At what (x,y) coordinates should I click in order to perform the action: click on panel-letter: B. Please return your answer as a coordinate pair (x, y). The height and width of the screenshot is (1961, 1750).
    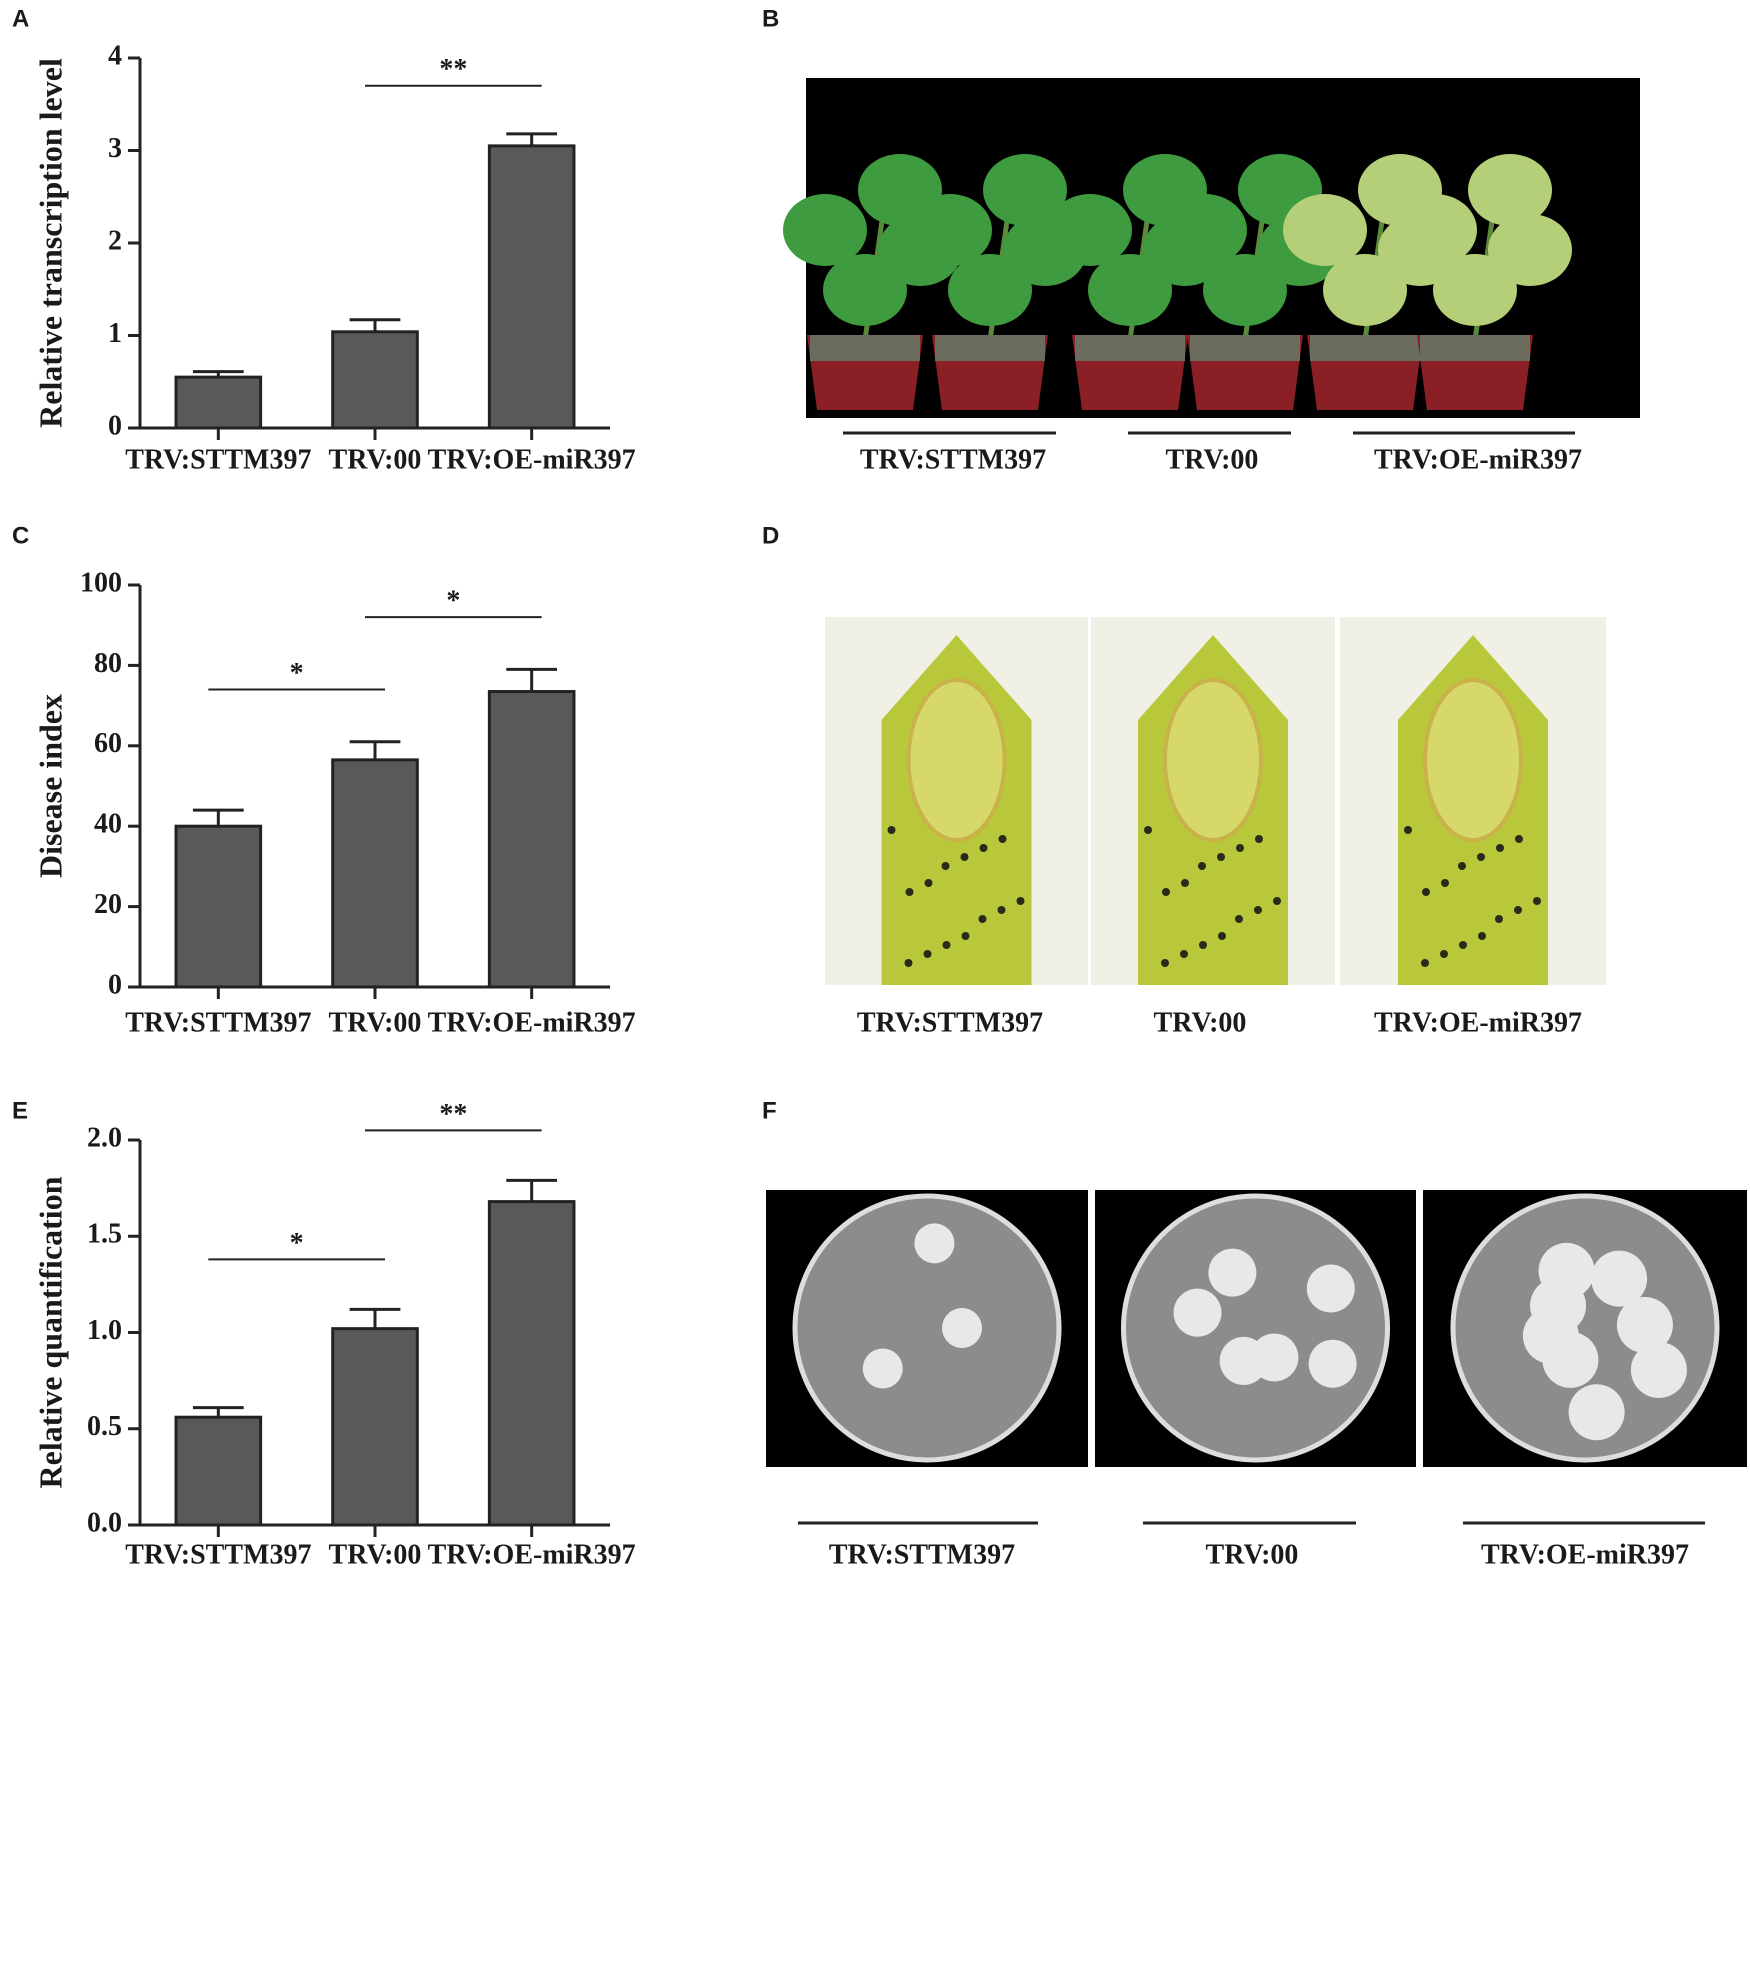
    Looking at the image, I should click on (770, 18).